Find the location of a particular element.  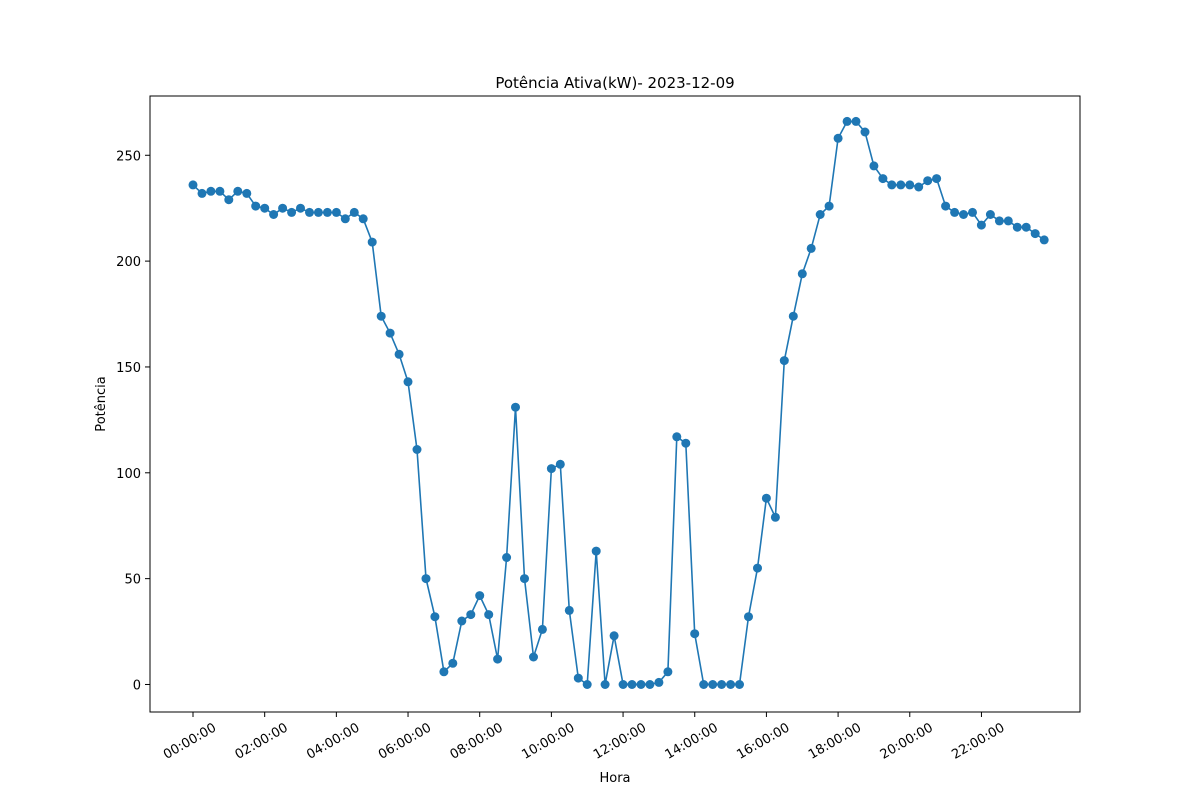

x-tick-label: 20:00:00 is located at coordinates (907, 741).